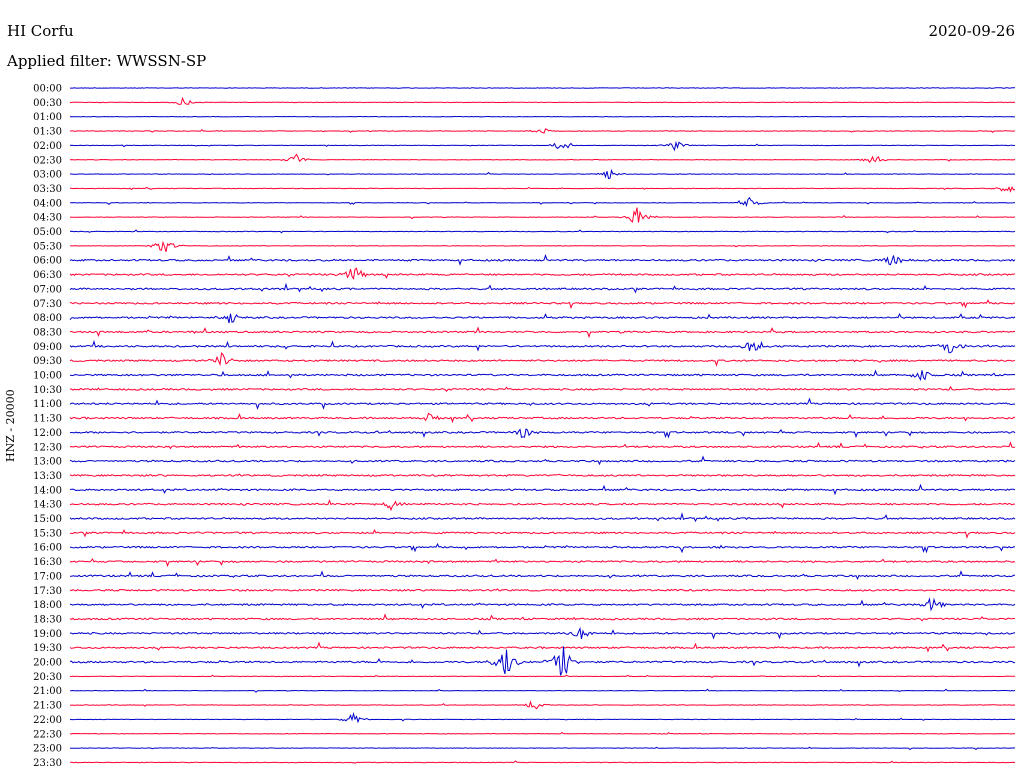 This screenshot has width=1024, height=780. I want to click on trace-1900, so click(543, 633).